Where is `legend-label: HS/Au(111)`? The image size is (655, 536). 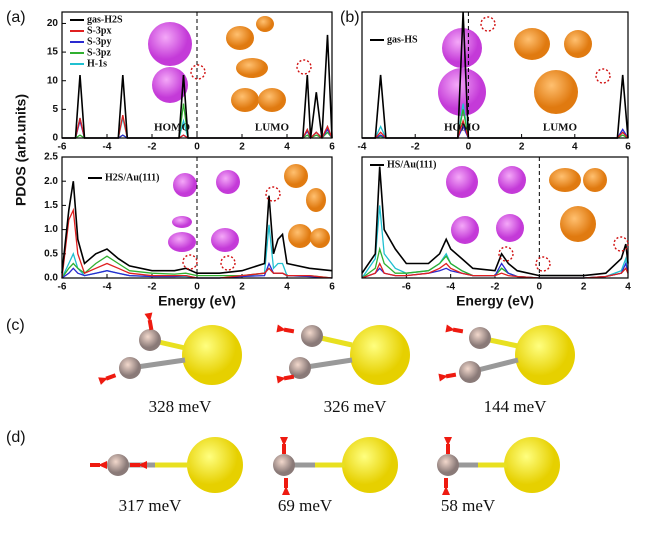 legend-label: HS/Au(111) is located at coordinates (411, 164).